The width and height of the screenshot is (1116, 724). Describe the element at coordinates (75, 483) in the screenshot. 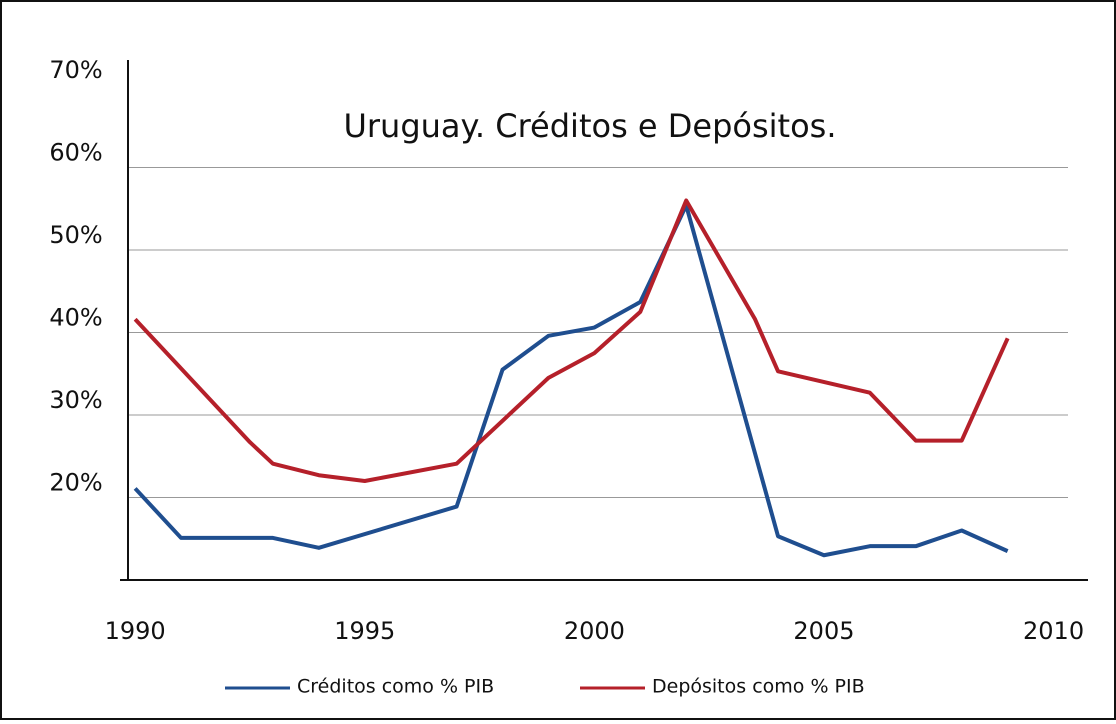

I see `y-tick-label: 20%` at that location.